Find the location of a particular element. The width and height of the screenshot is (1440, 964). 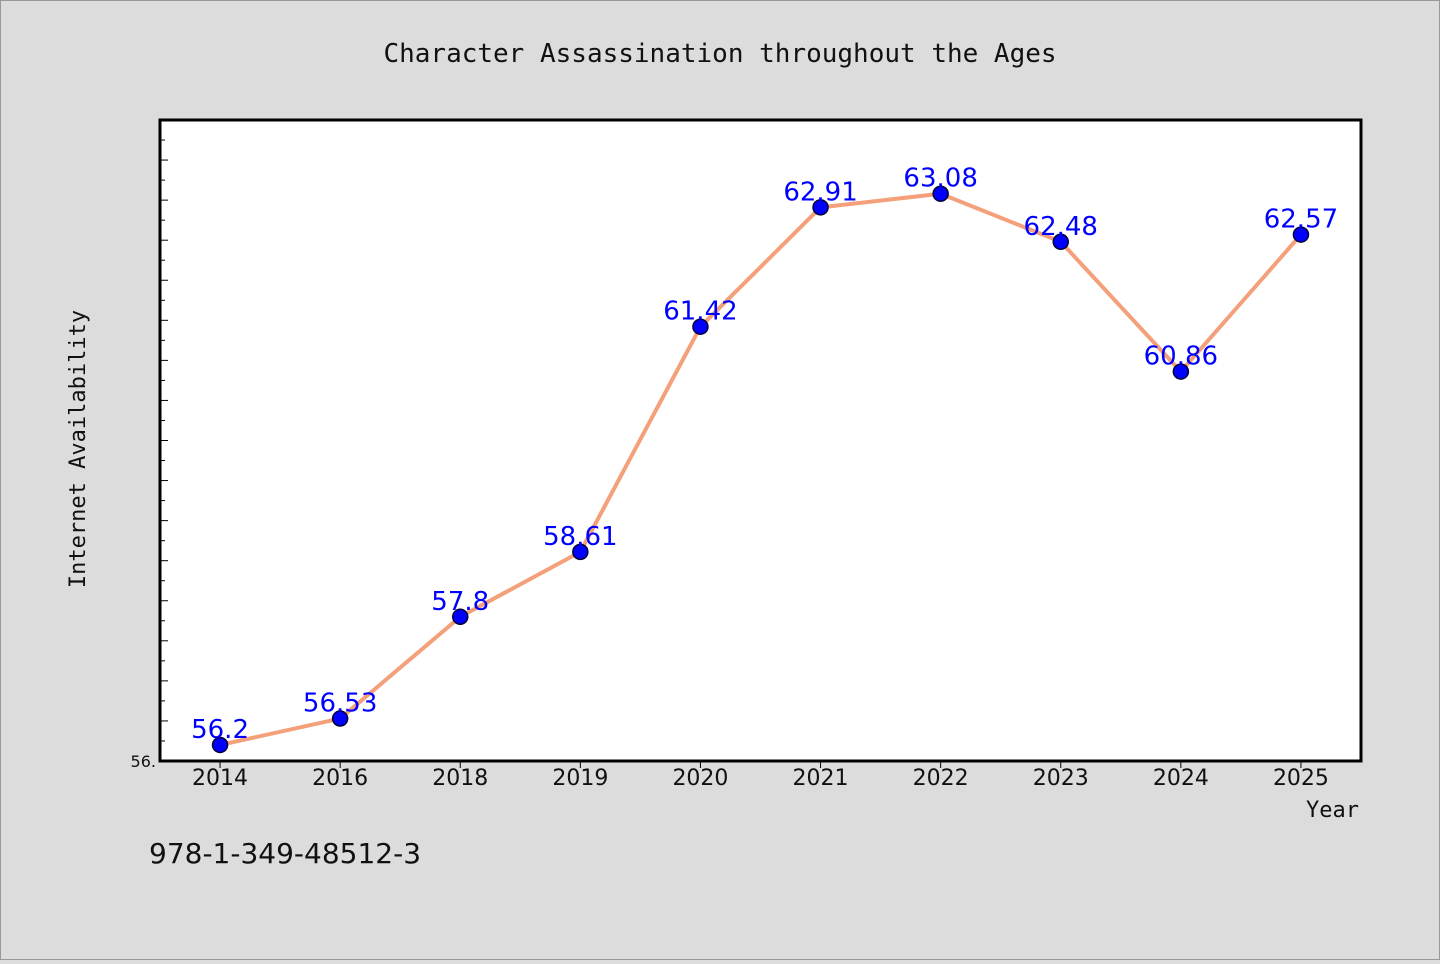

x-axis-label: Year is located at coordinates (1332, 810).